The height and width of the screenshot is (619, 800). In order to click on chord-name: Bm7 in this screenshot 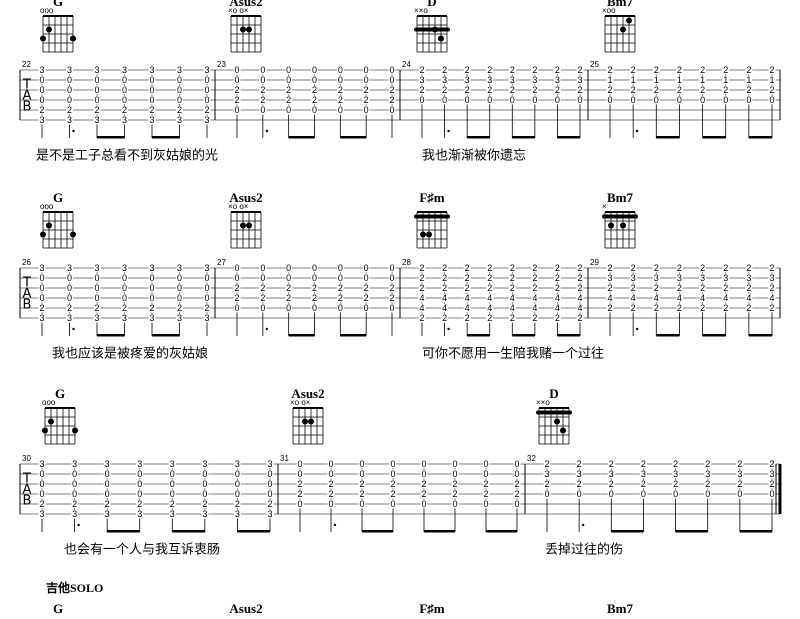, I will do `click(620, 197)`.